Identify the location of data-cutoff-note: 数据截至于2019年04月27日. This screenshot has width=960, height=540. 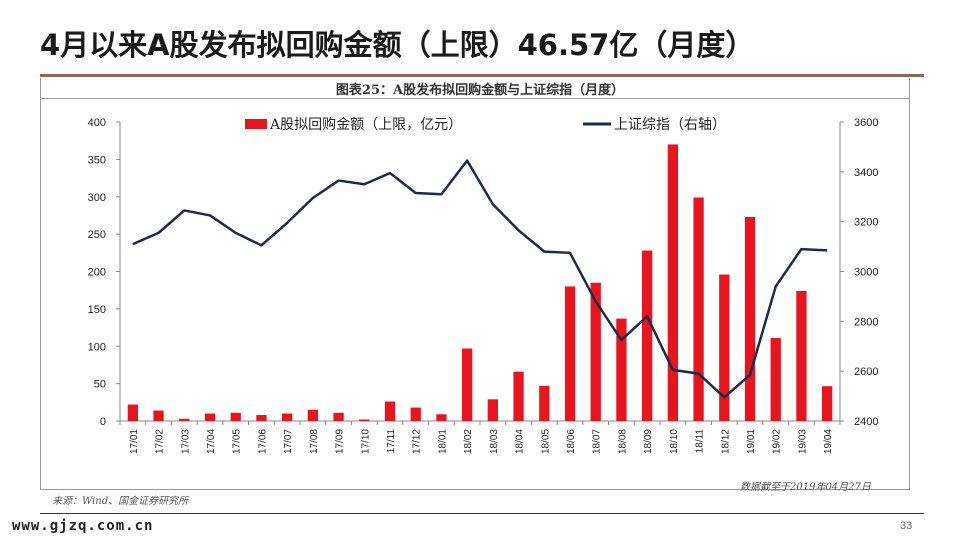
(805, 487).